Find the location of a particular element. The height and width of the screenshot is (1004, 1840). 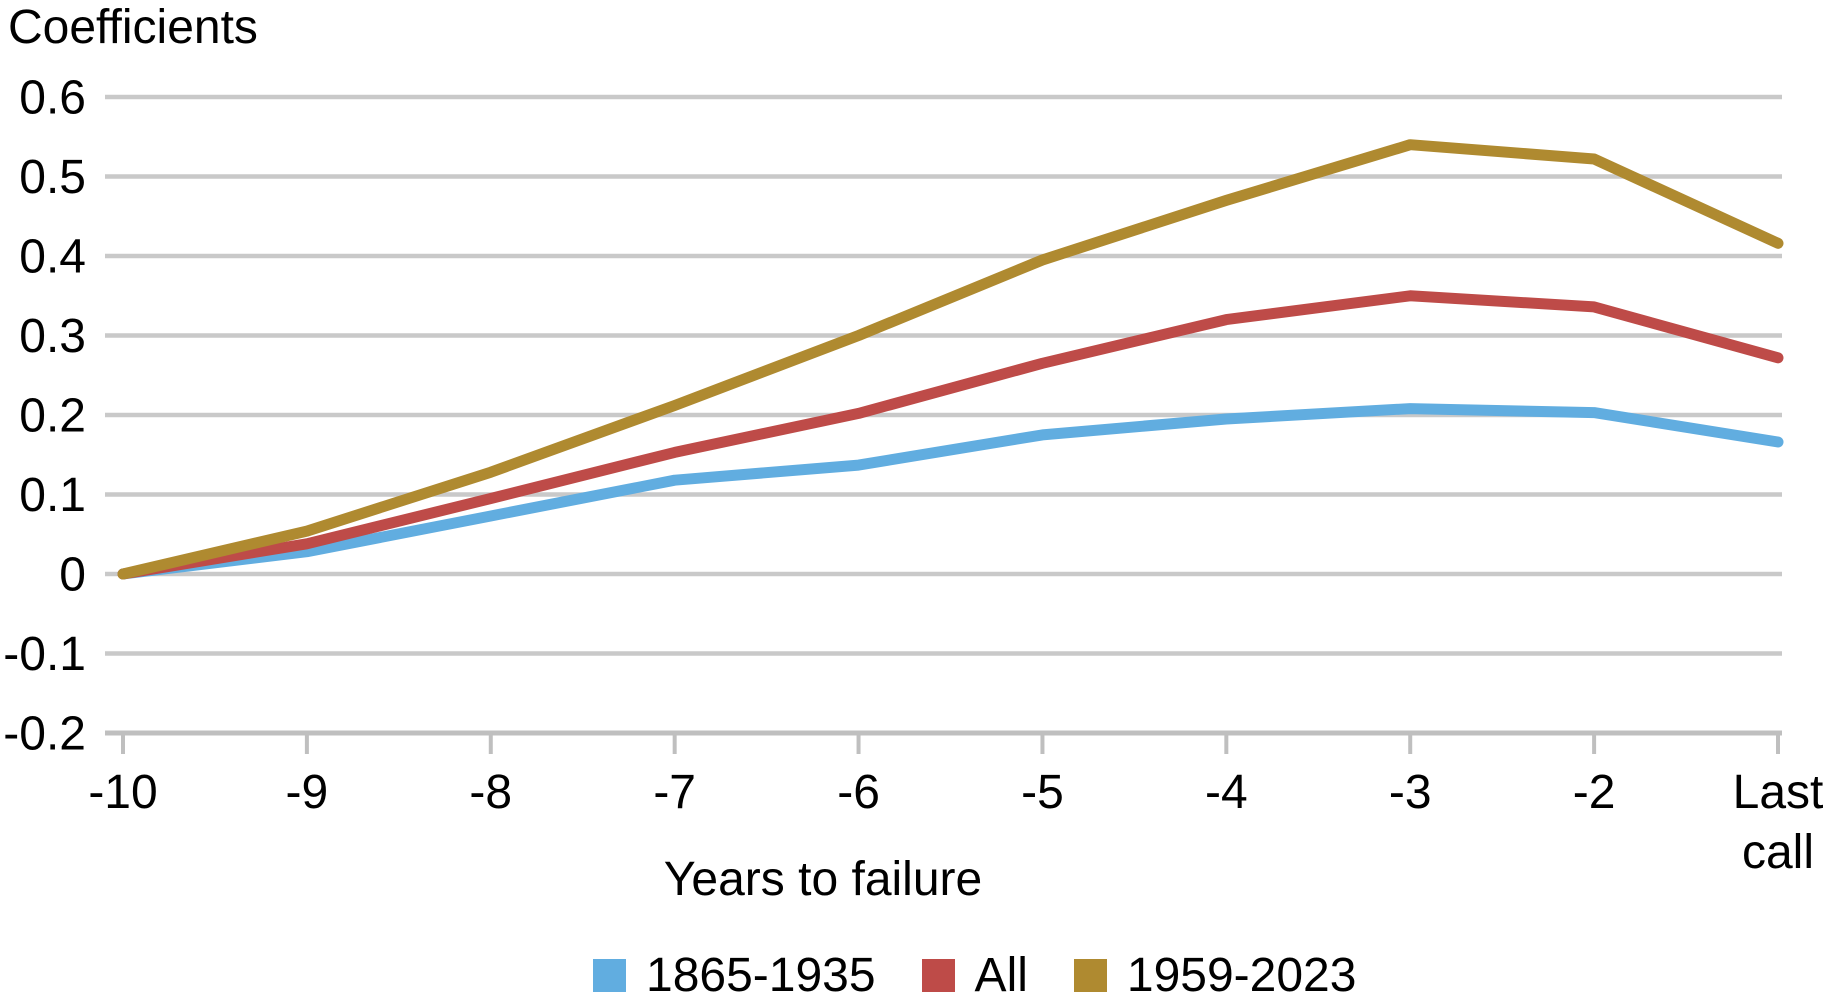

x-tick-label: -10 is located at coordinates (122, 792).